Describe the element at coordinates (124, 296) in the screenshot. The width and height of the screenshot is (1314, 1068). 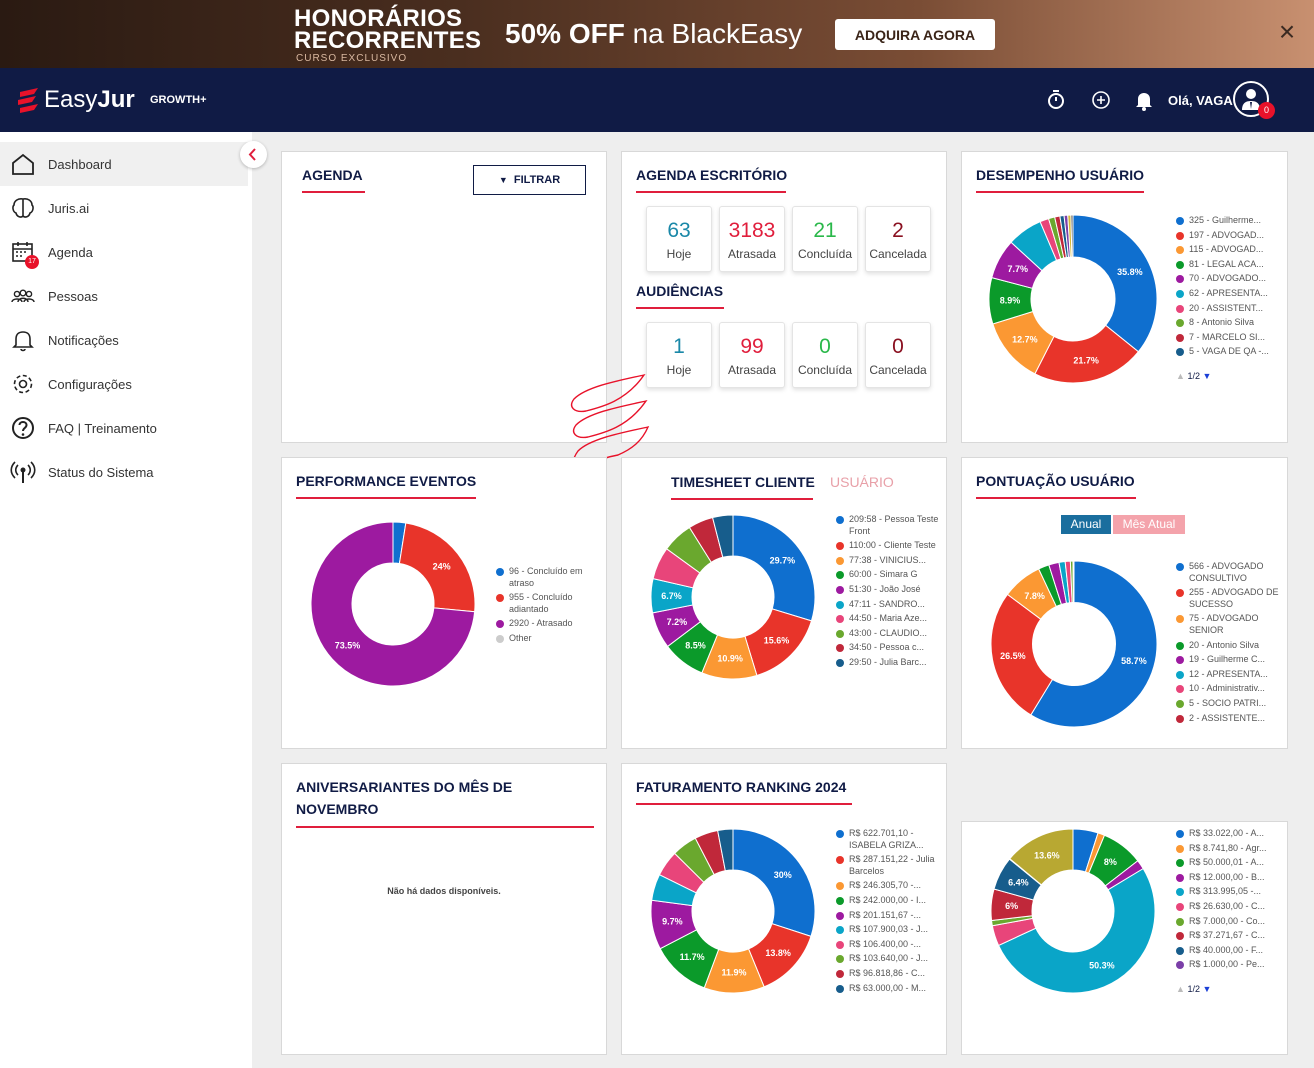
I see `sidebar-item-pessoas: Pessoas` at that location.